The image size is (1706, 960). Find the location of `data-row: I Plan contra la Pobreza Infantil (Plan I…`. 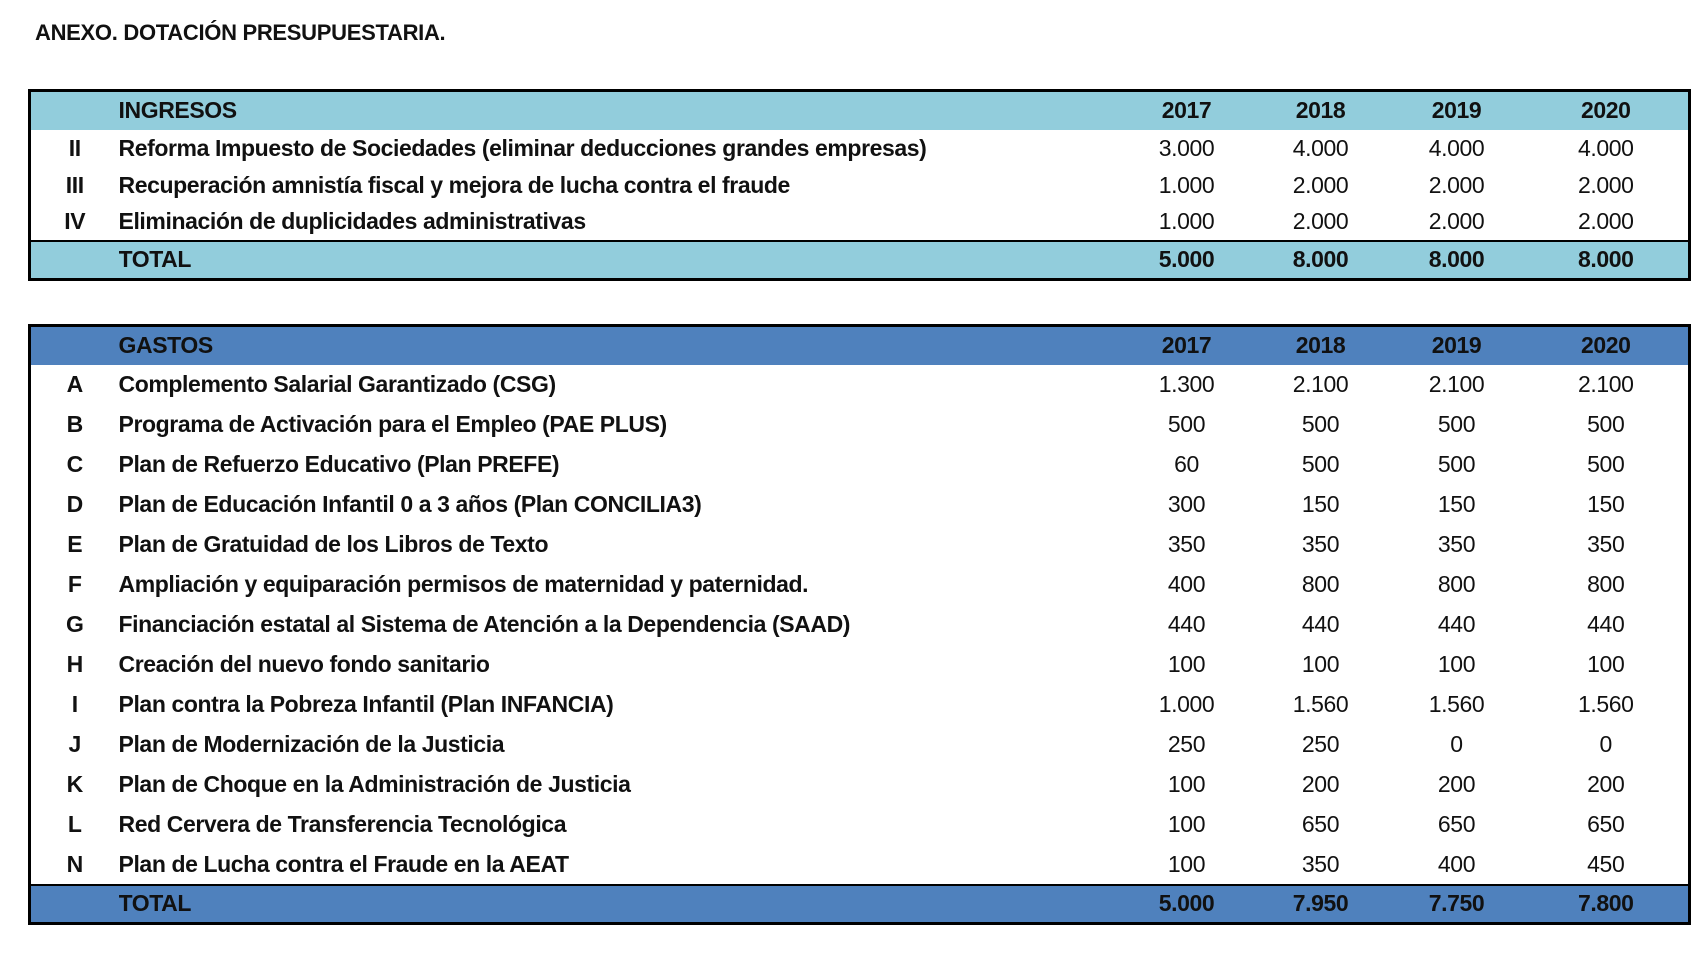

data-row: I Plan contra la Pobreza Infantil (Plan I… is located at coordinates (860, 705).